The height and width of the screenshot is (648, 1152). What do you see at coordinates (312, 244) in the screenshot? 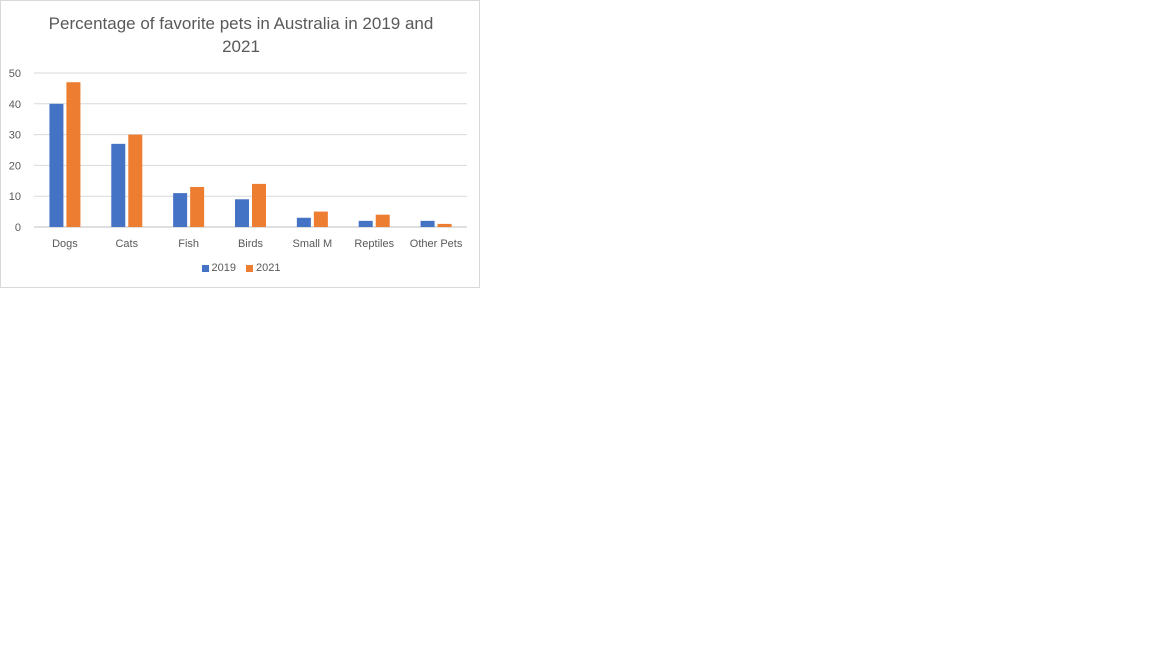
I see `x-tick-label-small-m: Small M` at bounding box center [312, 244].